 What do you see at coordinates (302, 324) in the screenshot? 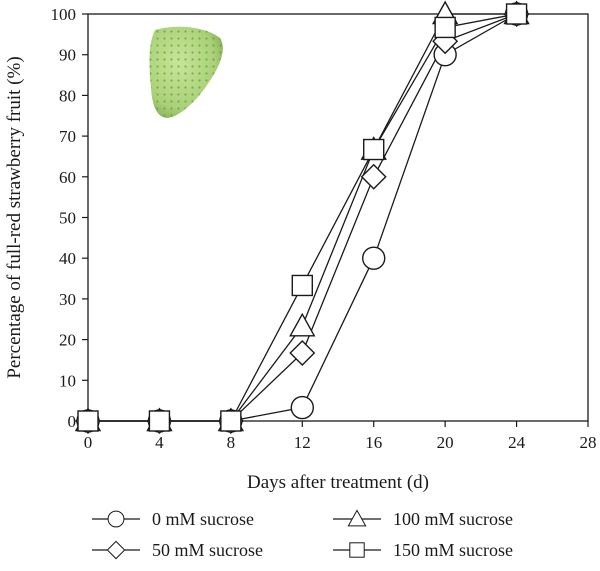
I see `data-point-triangle` at bounding box center [302, 324].